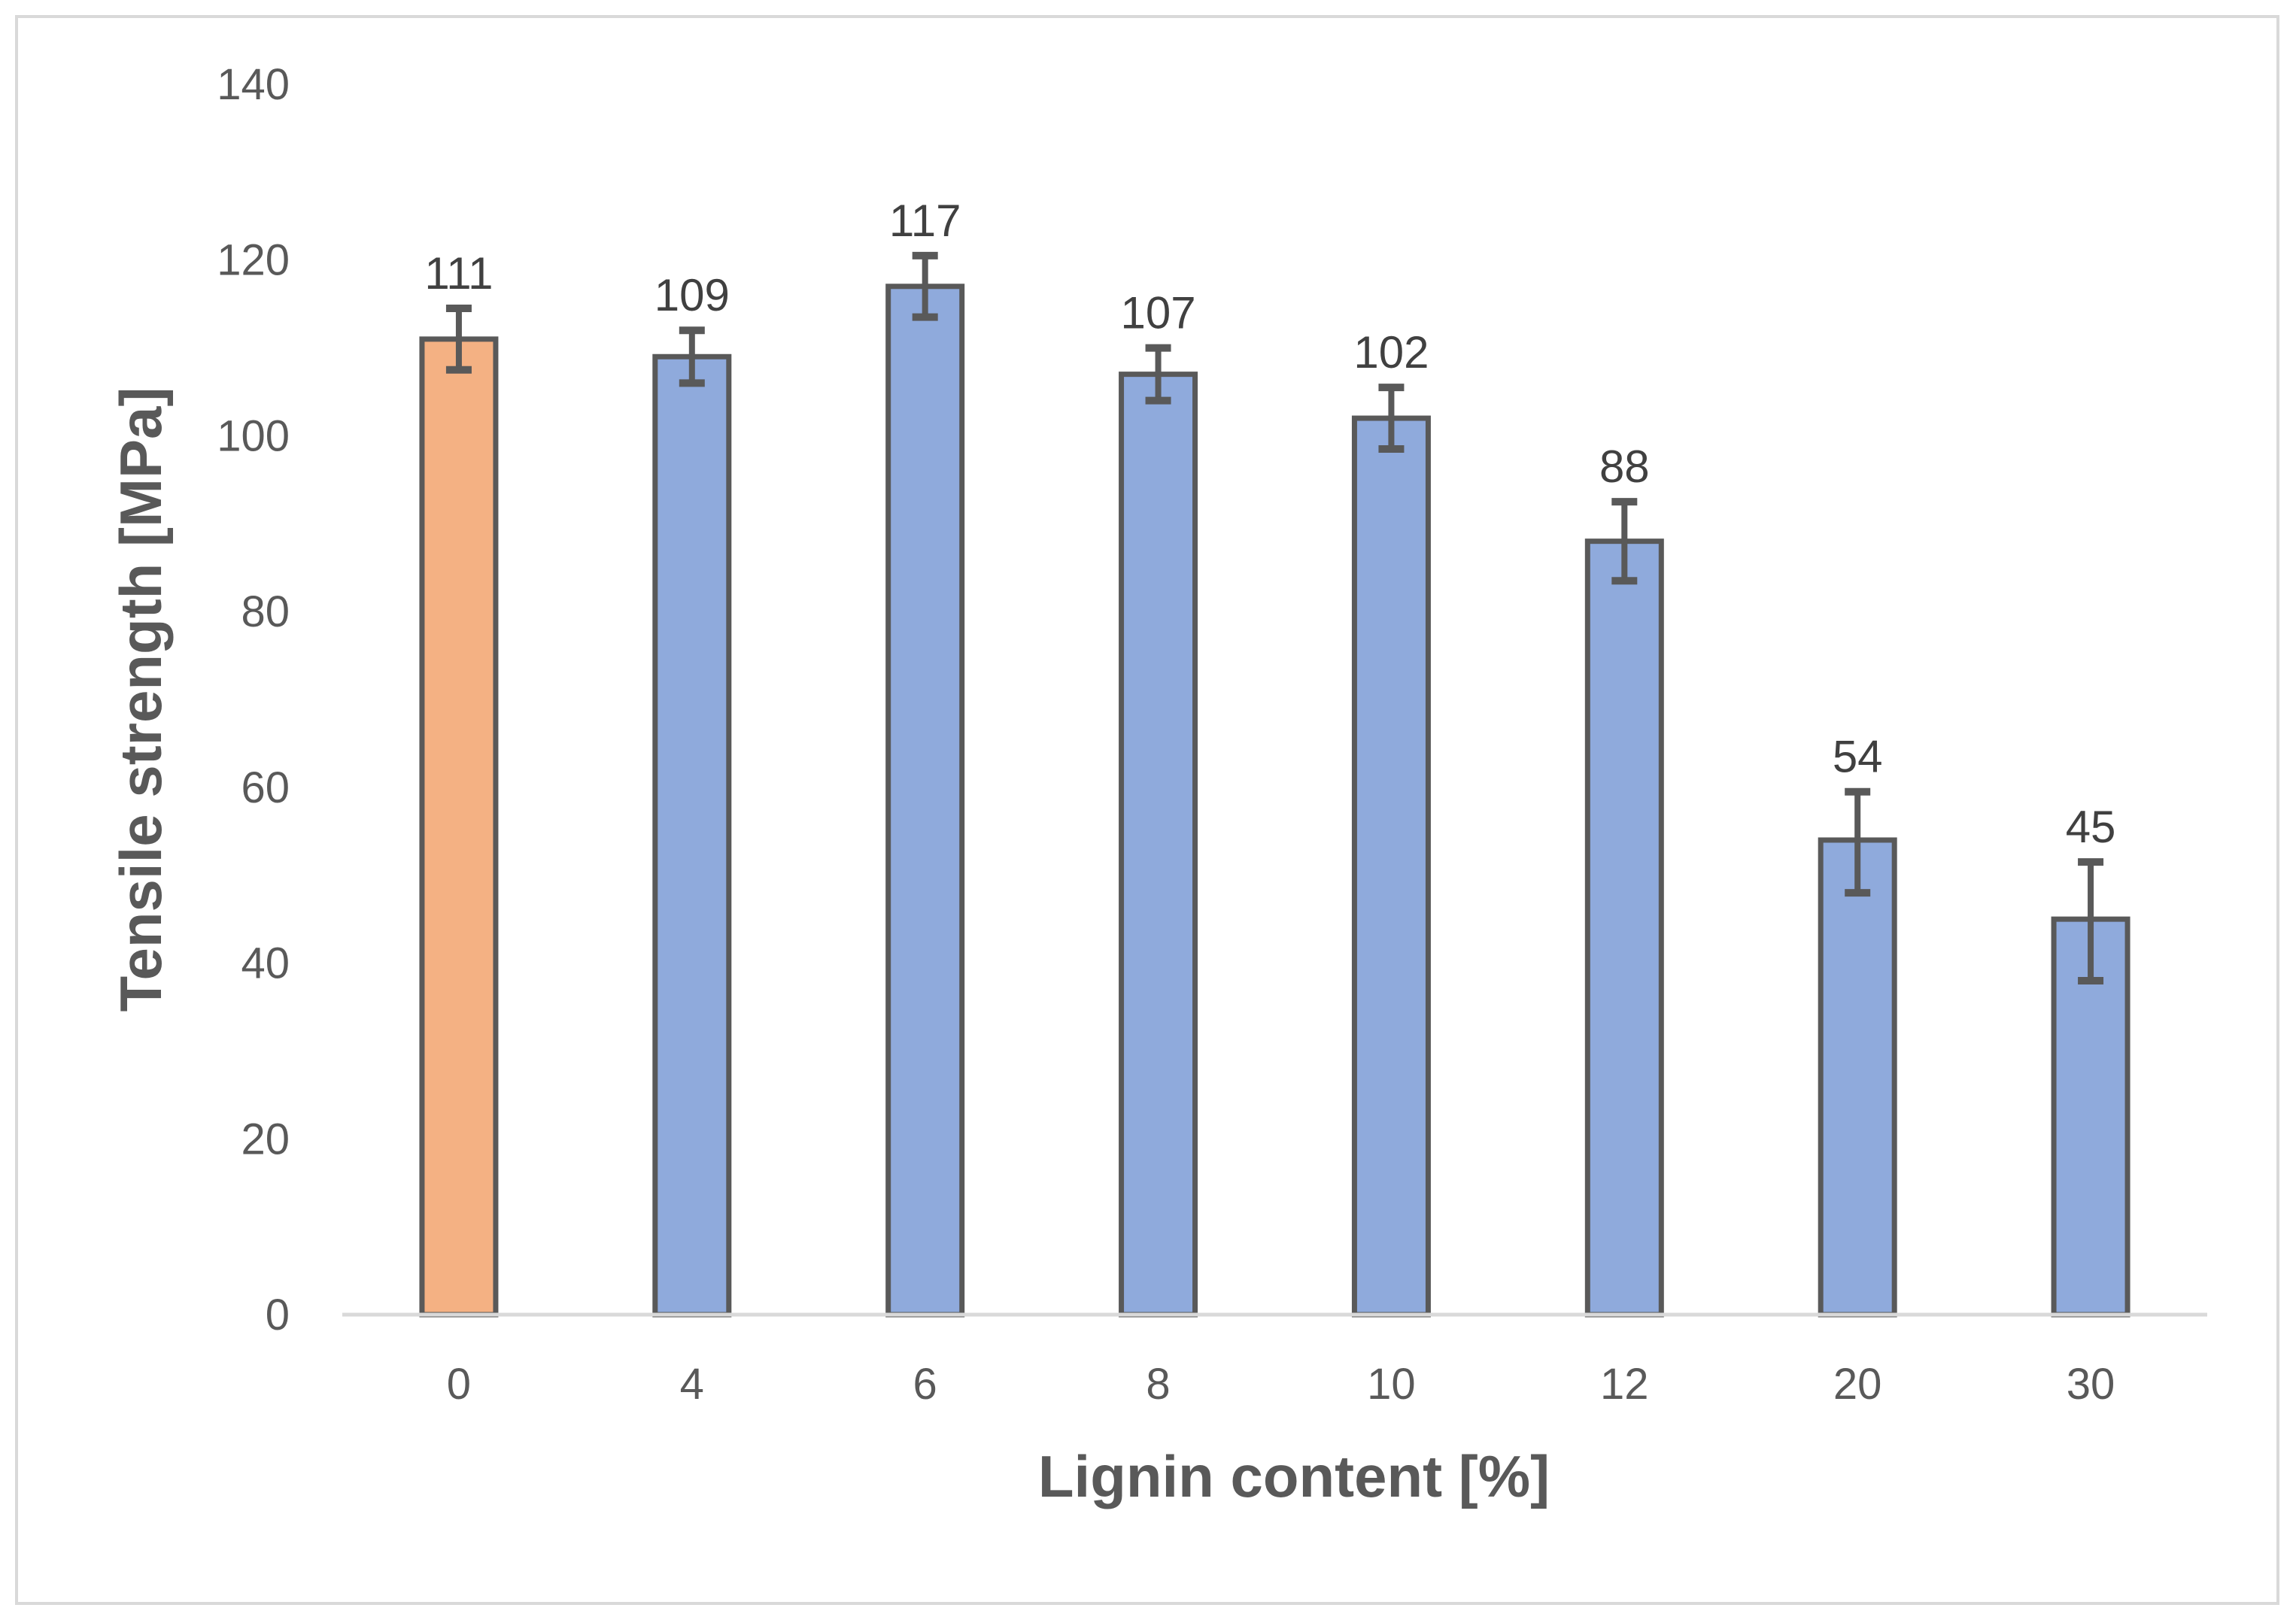  I want to click on y-tick-label: 80, so click(265, 611).